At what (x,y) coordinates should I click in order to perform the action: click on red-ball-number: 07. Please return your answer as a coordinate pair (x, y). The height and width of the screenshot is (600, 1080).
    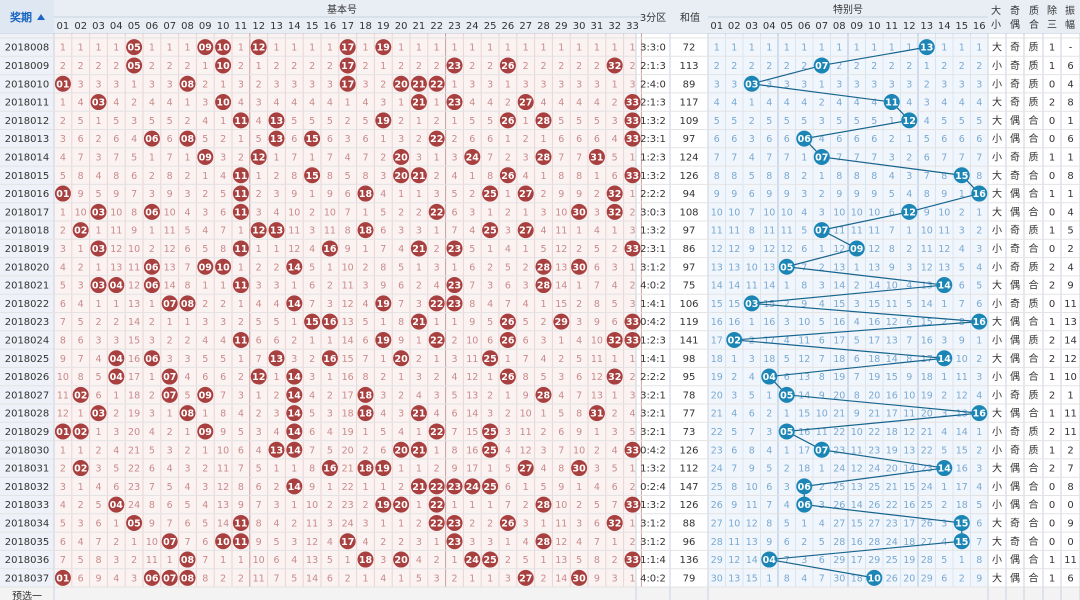
    Looking at the image, I should click on (169, 377).